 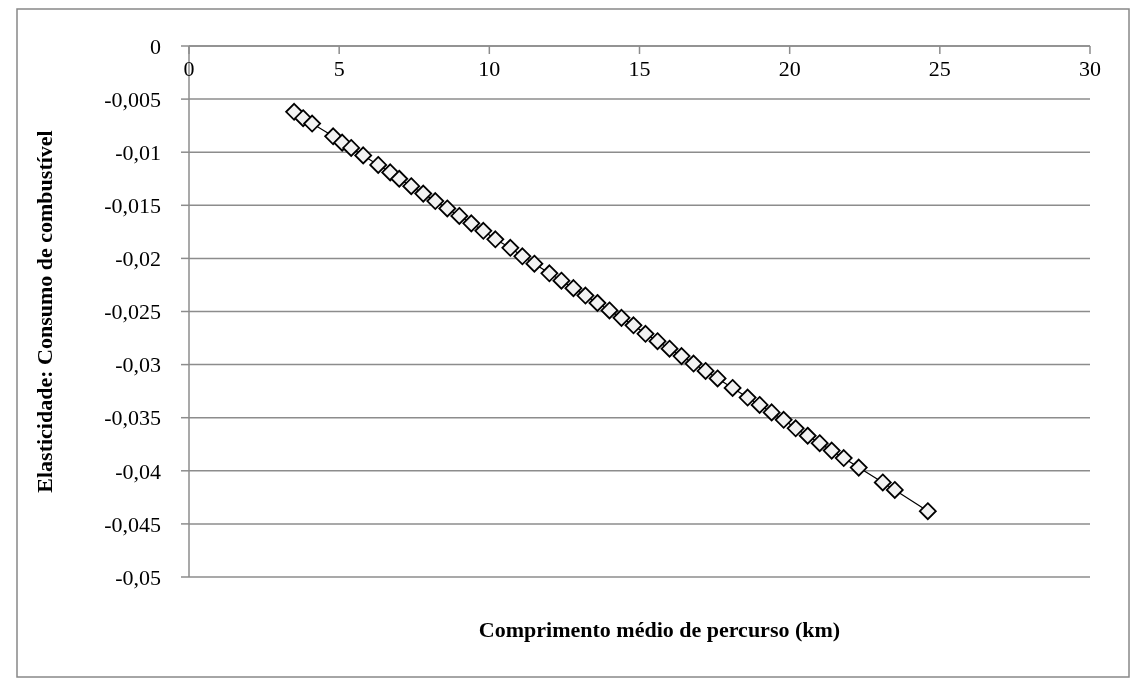 What do you see at coordinates (132, 418) in the screenshot?
I see `y-tick-label: -0,035` at bounding box center [132, 418].